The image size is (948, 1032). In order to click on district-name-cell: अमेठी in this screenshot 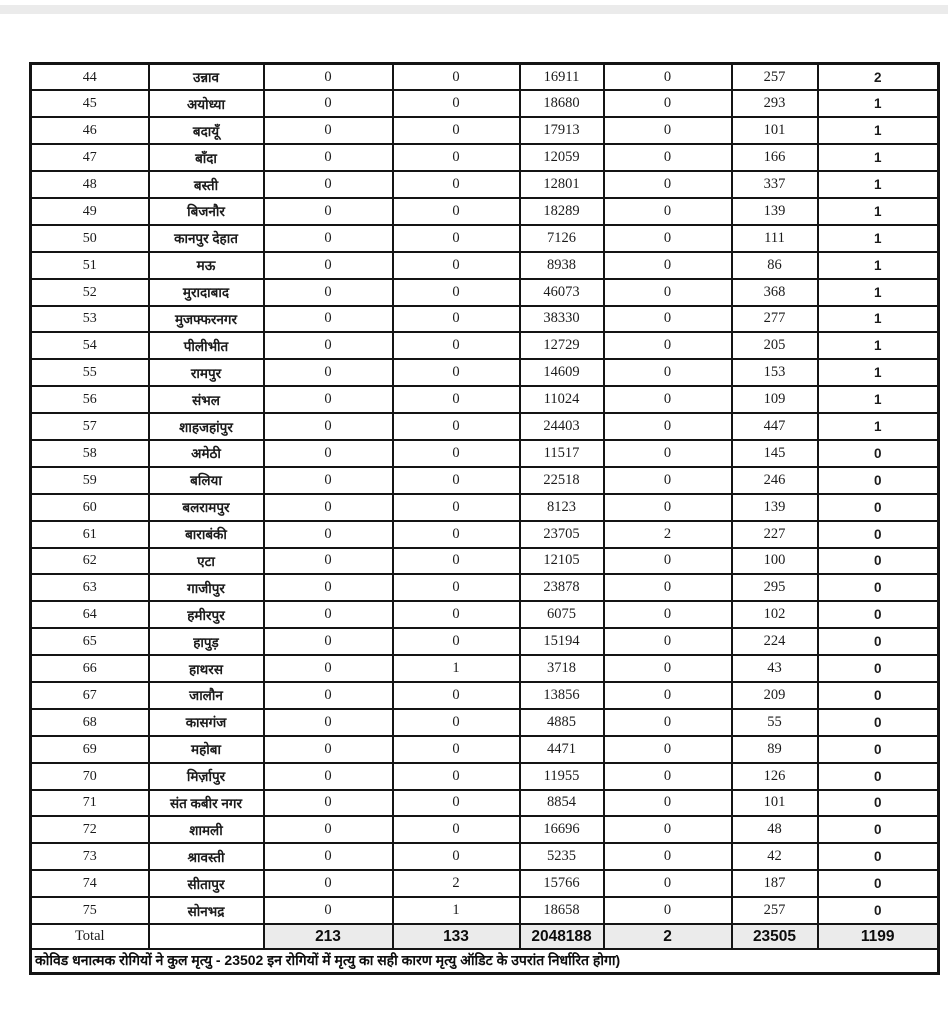, I will do `click(206, 453)`.